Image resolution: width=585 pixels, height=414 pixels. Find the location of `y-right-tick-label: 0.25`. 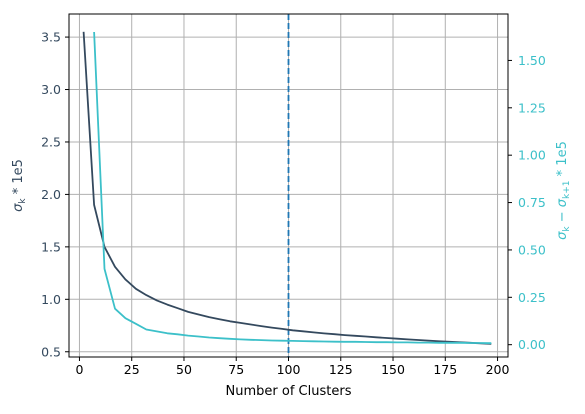

y-right-tick-label: 0.25 is located at coordinates (532, 297).